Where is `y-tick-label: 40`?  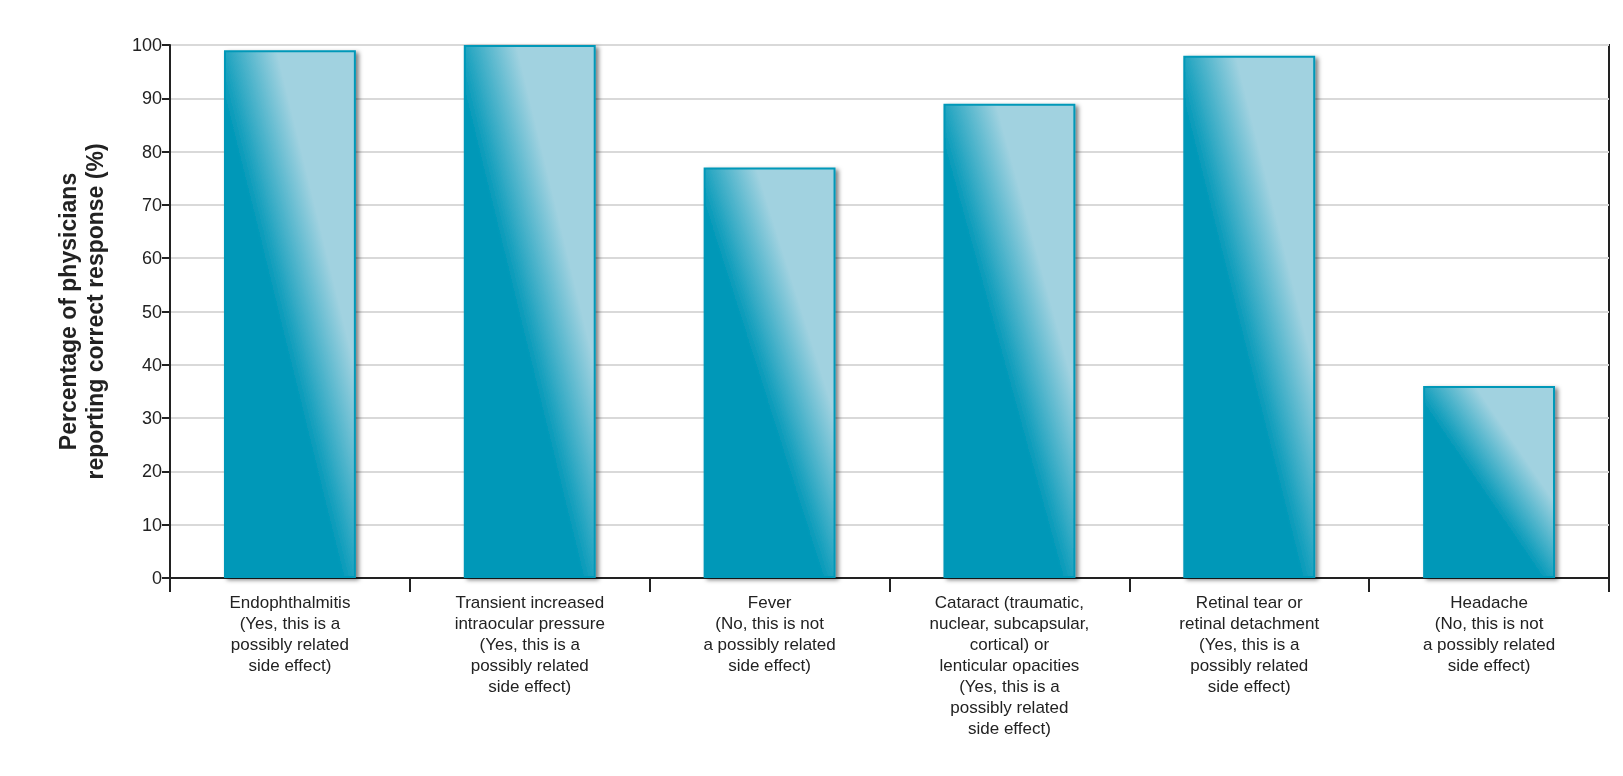 y-tick-label: 40 is located at coordinates (151, 364).